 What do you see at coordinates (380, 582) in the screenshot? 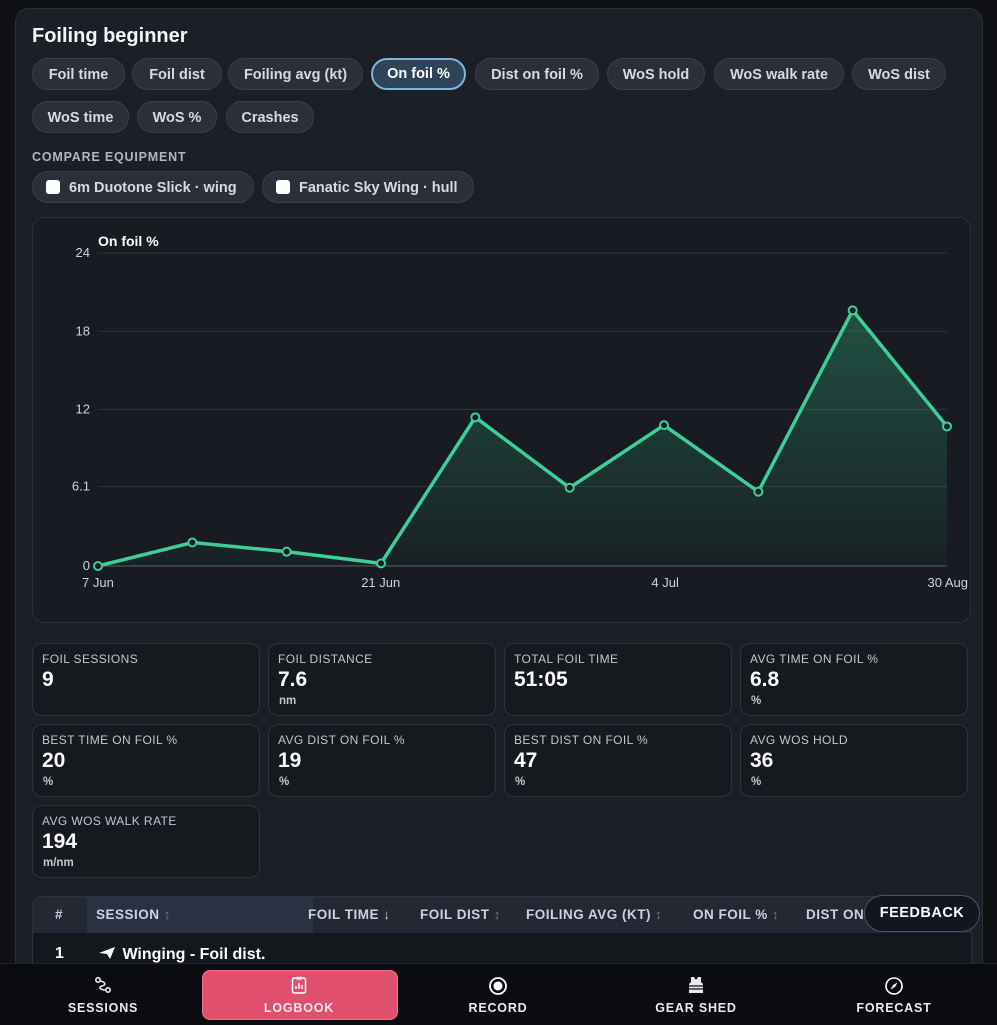
I see `x-tick-label: 21 Jun` at bounding box center [380, 582].